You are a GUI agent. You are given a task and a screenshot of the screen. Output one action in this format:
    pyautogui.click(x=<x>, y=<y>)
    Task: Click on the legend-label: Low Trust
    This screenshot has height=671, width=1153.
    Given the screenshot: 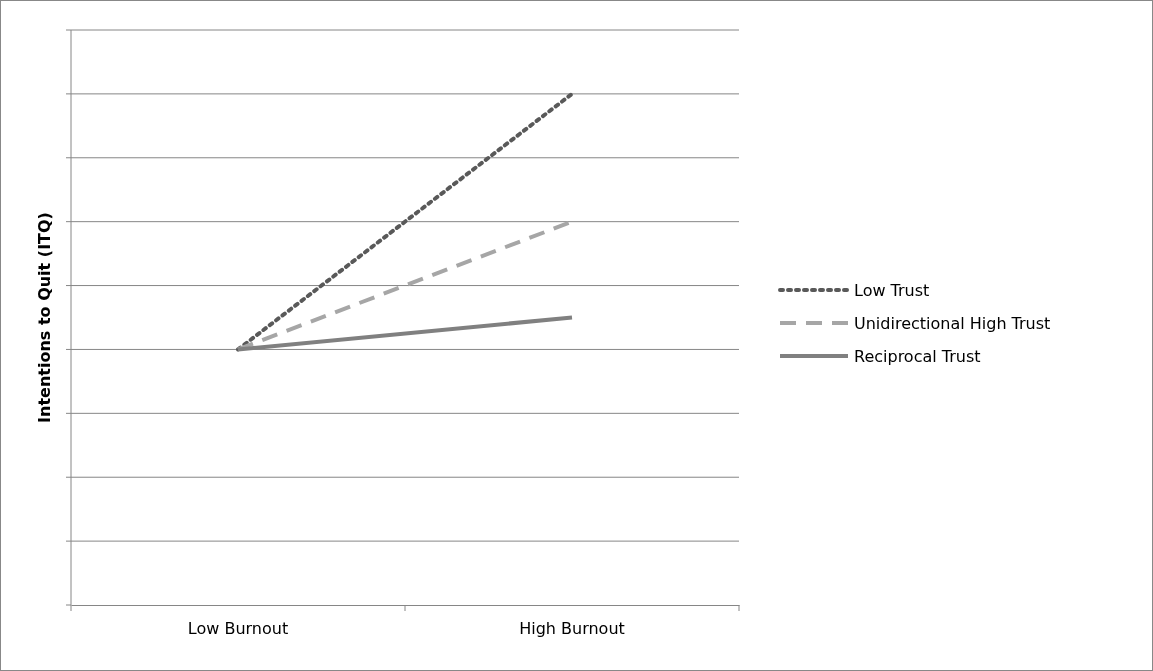 What is the action you would take?
    pyautogui.click(x=892, y=290)
    